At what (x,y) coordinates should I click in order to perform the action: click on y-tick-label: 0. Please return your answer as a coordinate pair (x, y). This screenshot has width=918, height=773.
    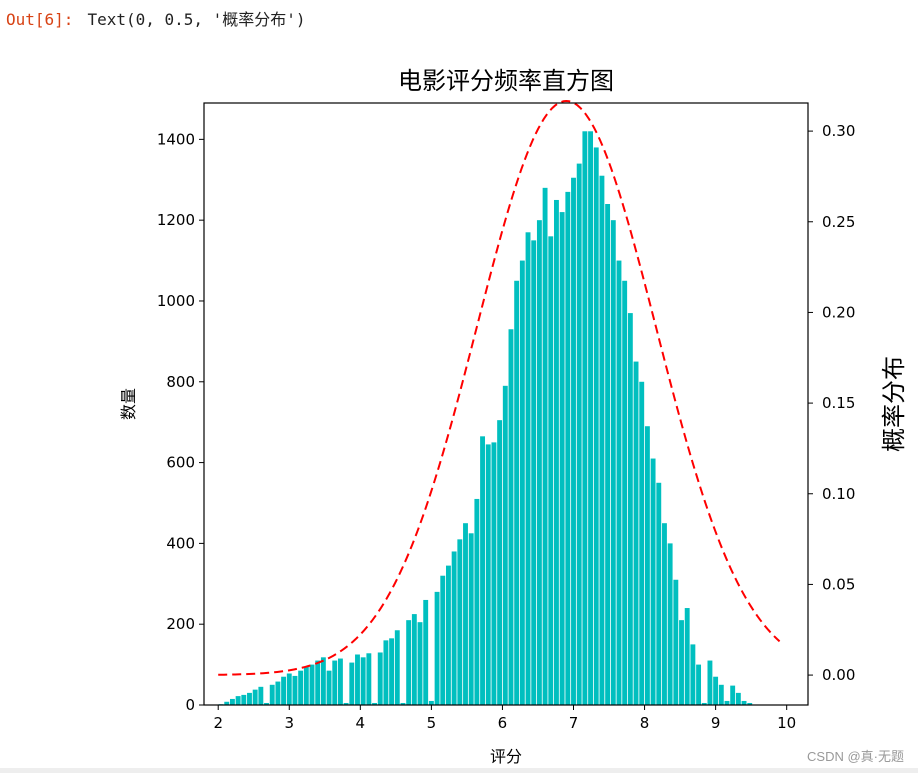
    Looking at the image, I should click on (190, 705).